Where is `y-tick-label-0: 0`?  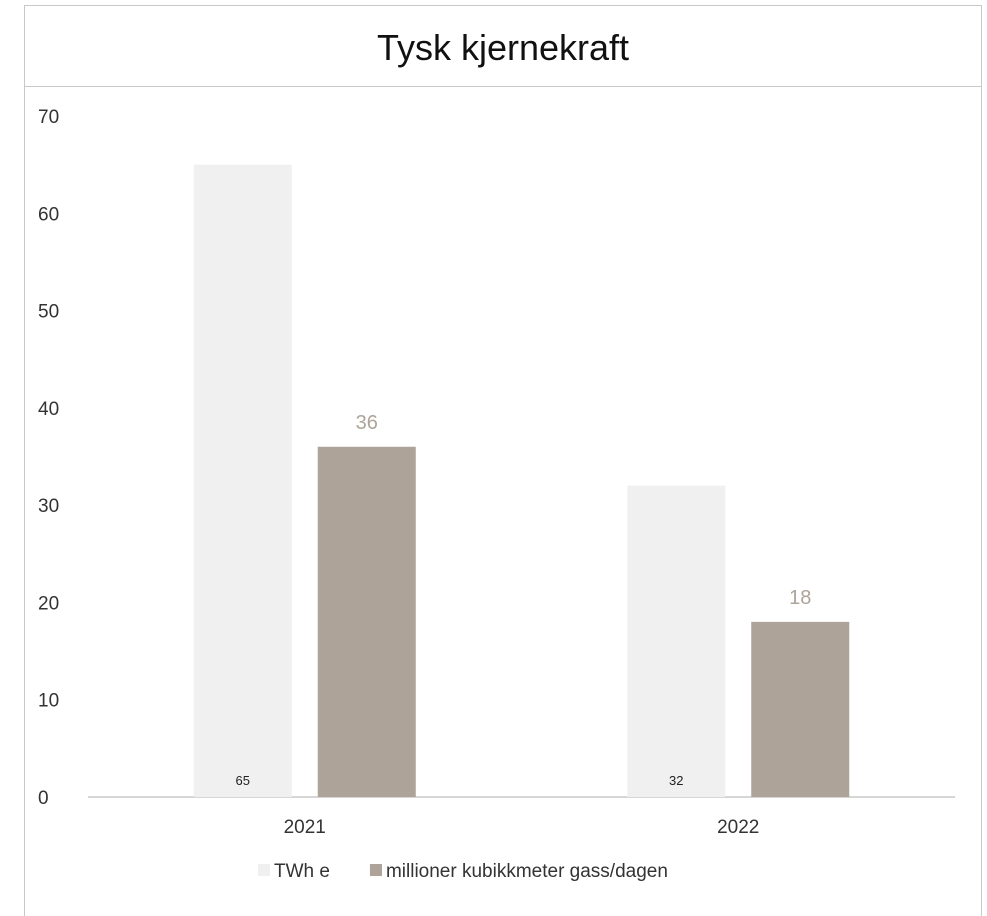
y-tick-label-0: 0 is located at coordinates (43, 798).